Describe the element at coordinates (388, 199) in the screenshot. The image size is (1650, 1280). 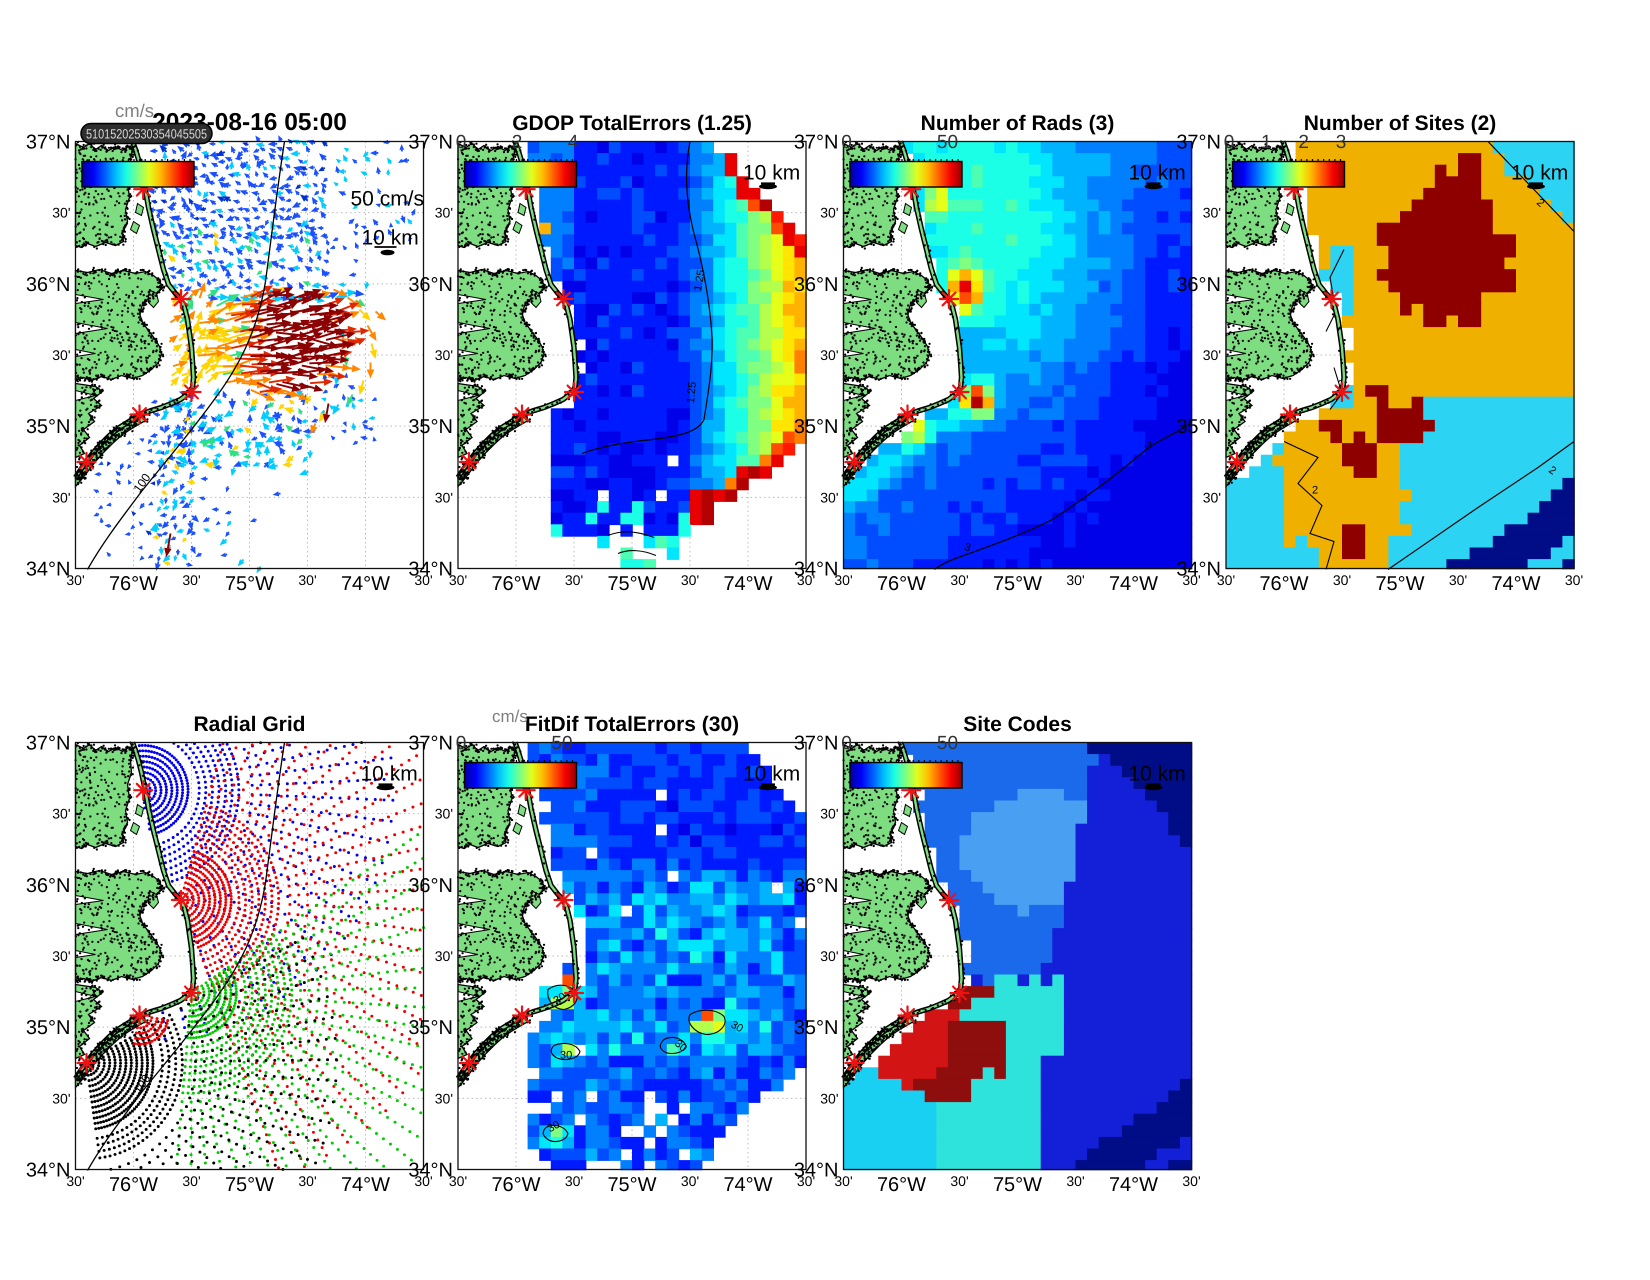
I see `svg-text: 50 cm/s` at that location.